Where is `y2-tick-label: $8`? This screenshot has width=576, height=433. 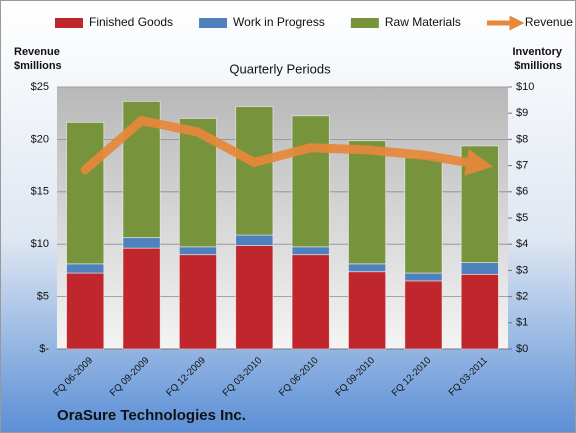
y2-tick-label: $8 is located at coordinates (522, 139).